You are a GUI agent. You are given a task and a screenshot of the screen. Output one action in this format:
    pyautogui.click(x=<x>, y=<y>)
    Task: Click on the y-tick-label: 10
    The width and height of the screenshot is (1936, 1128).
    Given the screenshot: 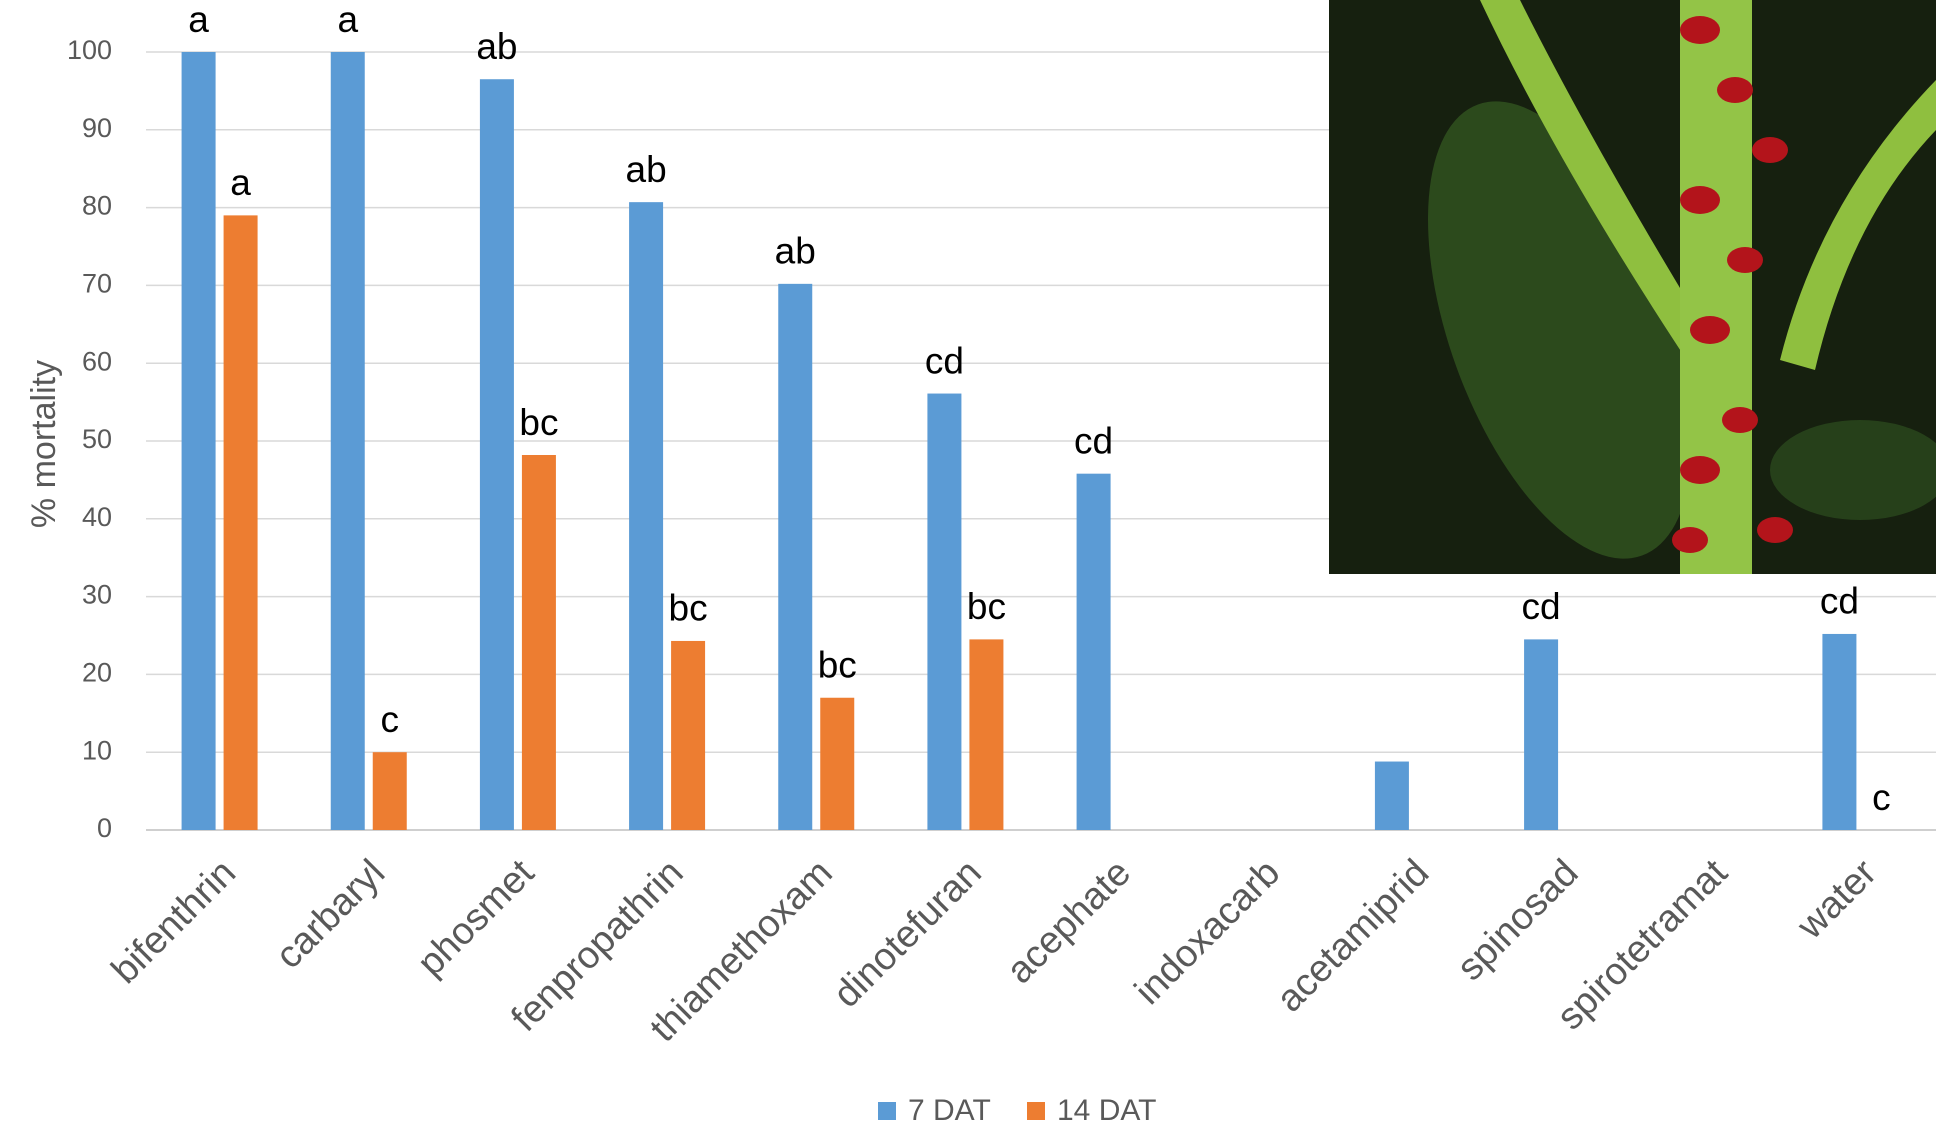 What is the action you would take?
    pyautogui.click(x=97, y=750)
    